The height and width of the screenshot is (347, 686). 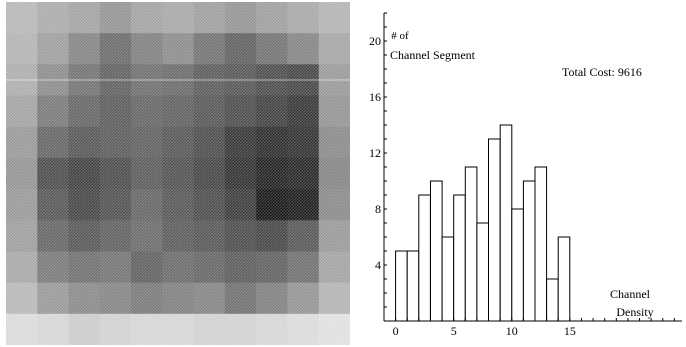 I want to click on x-tick-label: 10, so click(x=512, y=331).